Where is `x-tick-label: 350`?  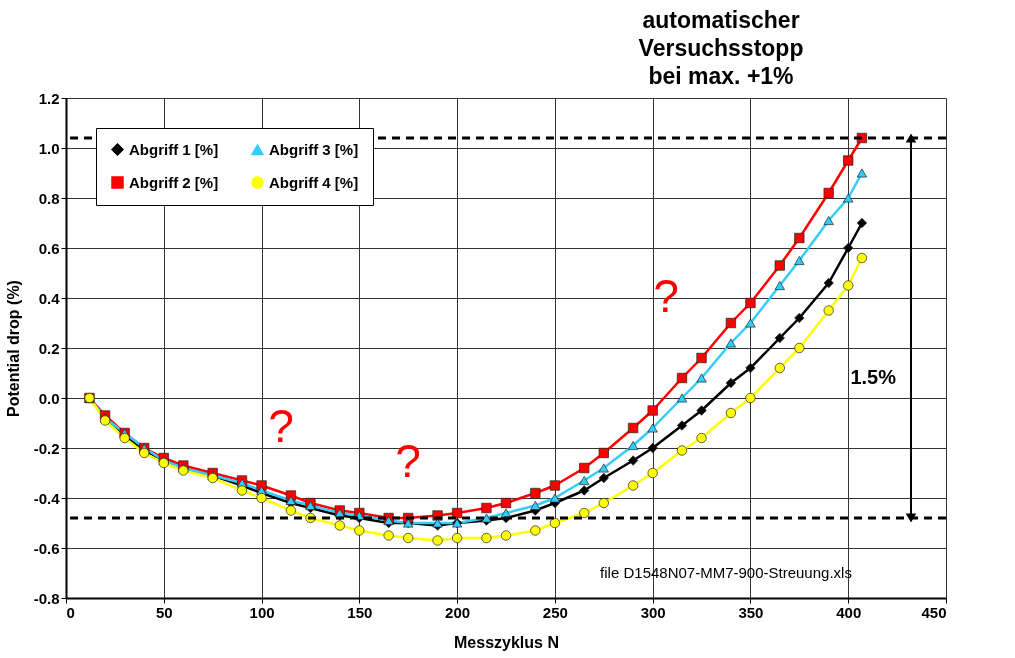 x-tick-label: 350 is located at coordinates (751, 612).